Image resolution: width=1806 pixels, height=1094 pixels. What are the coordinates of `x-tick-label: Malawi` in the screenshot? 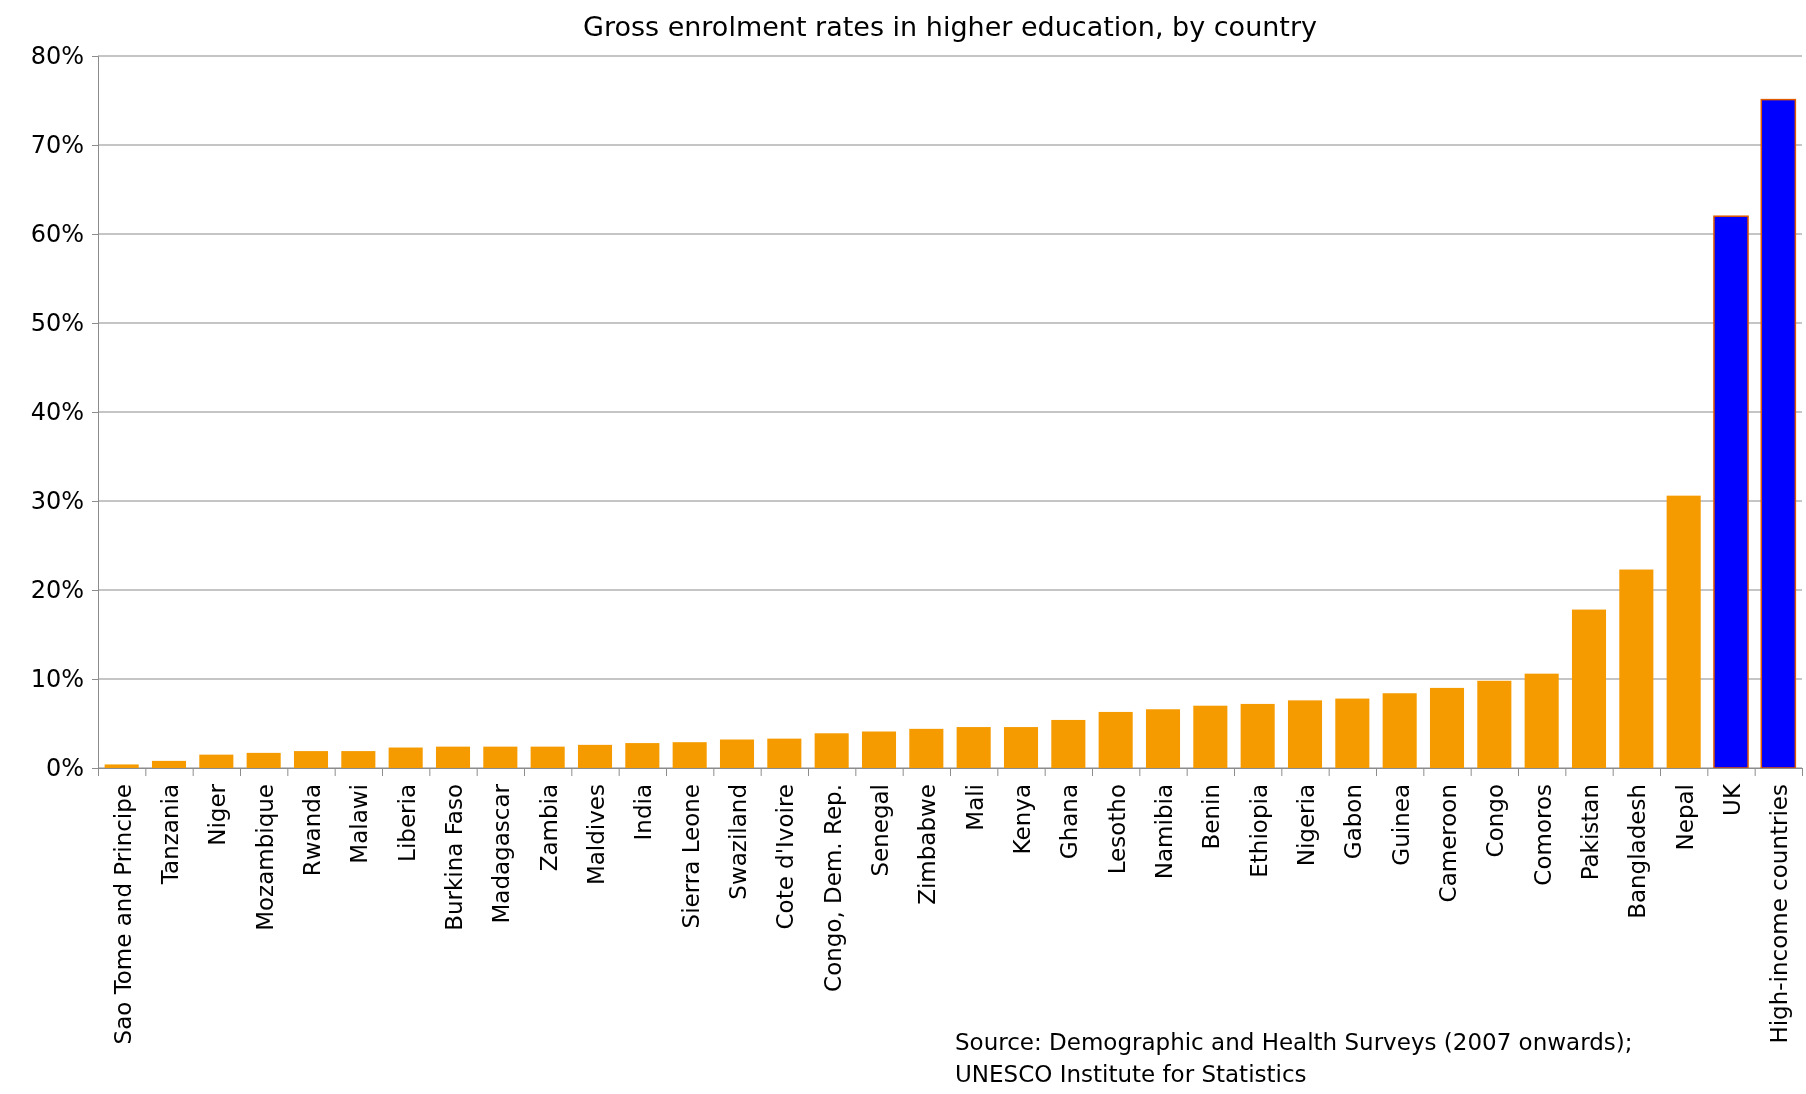 It's located at (359, 824).